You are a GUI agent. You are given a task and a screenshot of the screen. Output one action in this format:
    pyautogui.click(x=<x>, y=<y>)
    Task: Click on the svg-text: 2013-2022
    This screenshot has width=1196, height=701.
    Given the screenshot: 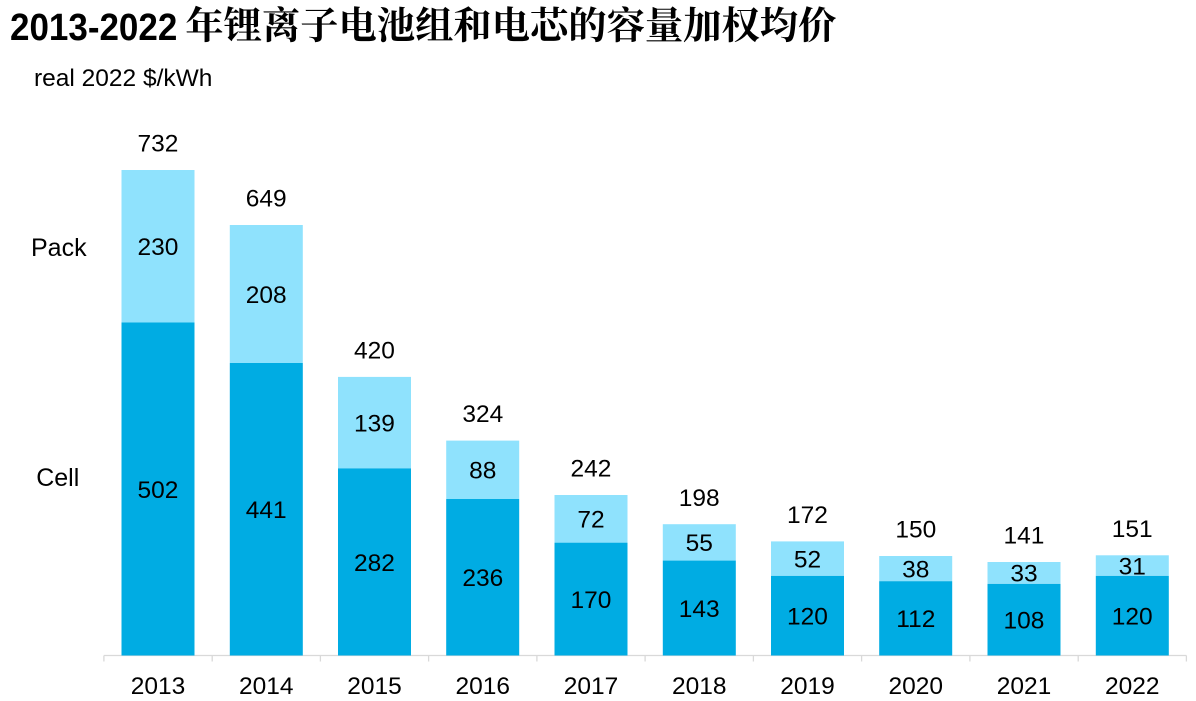 What is the action you would take?
    pyautogui.click(x=93, y=27)
    